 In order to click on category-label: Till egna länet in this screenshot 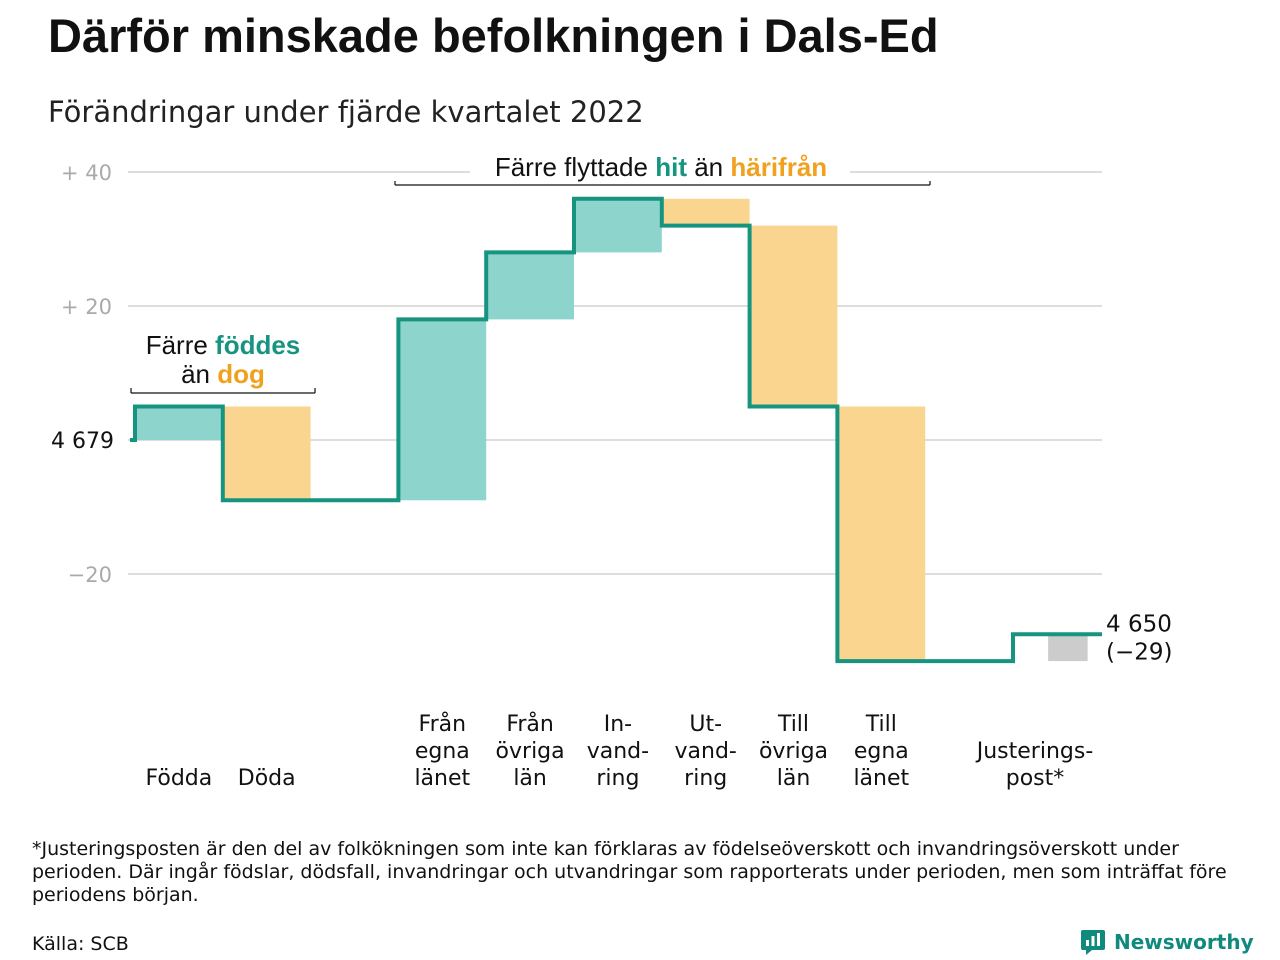, I will do `click(881, 751)`.